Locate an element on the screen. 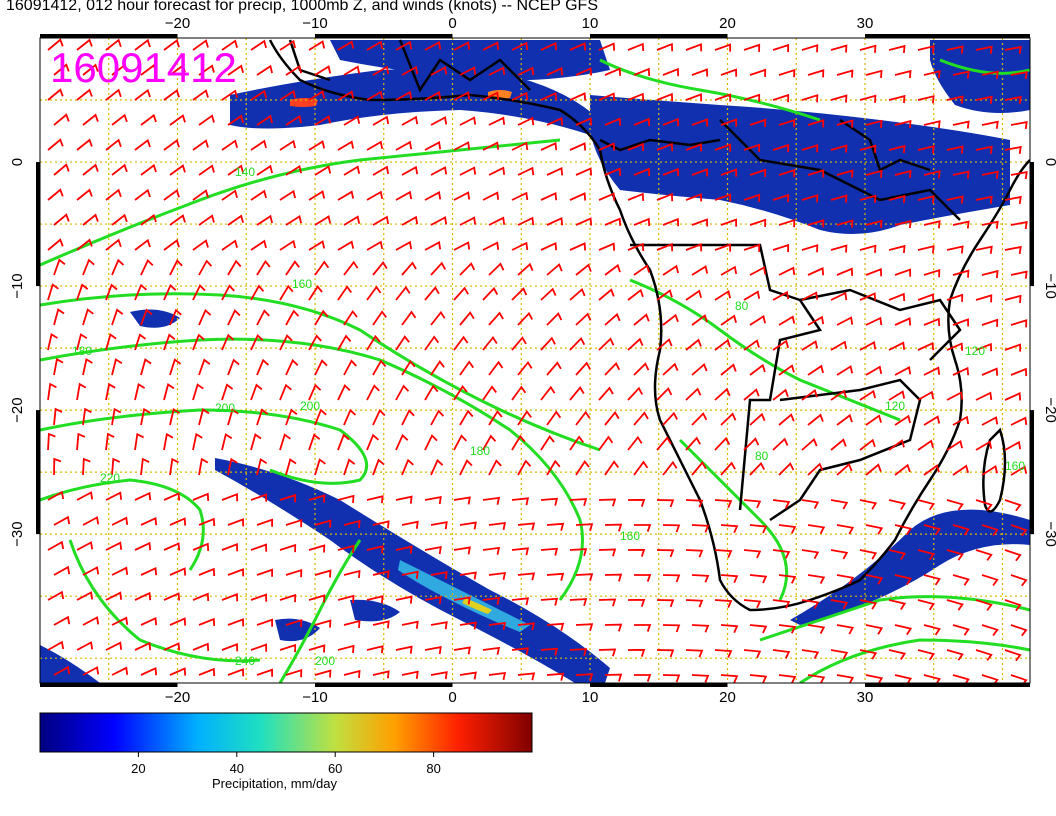 The height and width of the screenshot is (816, 1056). colorbar-ticks: 20 40 60 80 is located at coordinates (286, 764).